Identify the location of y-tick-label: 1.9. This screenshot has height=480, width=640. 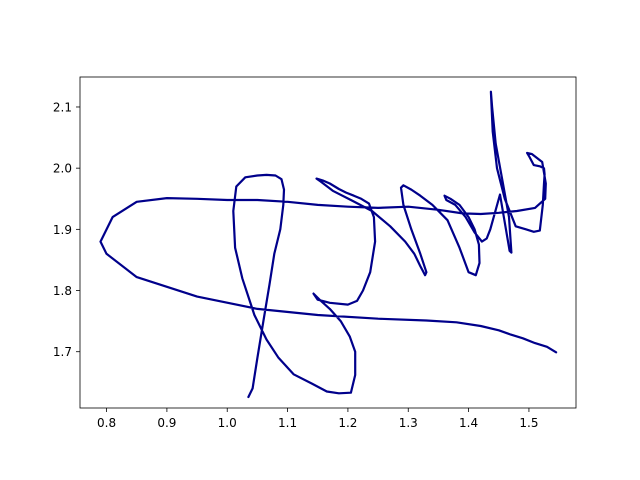
(62, 230).